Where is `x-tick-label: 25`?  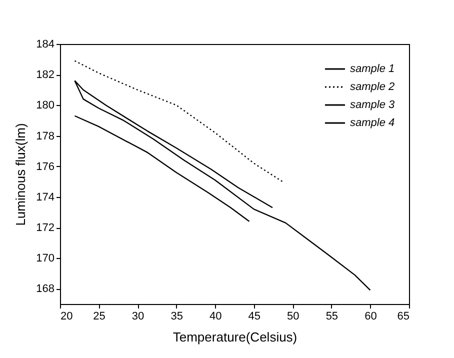
x-tick-label: 25 is located at coordinates (99, 316).